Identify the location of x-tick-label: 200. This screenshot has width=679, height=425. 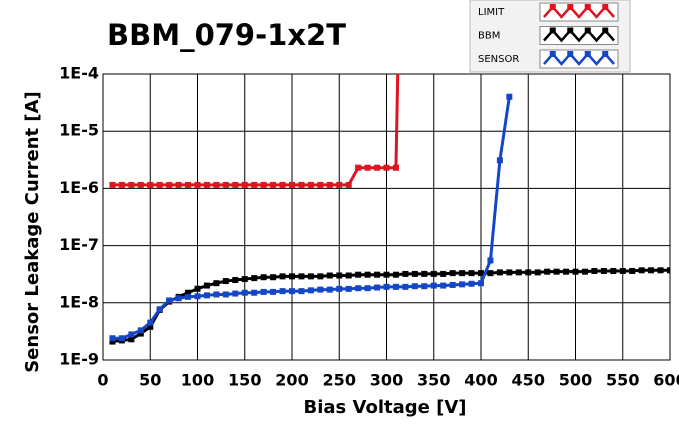
(291, 380).